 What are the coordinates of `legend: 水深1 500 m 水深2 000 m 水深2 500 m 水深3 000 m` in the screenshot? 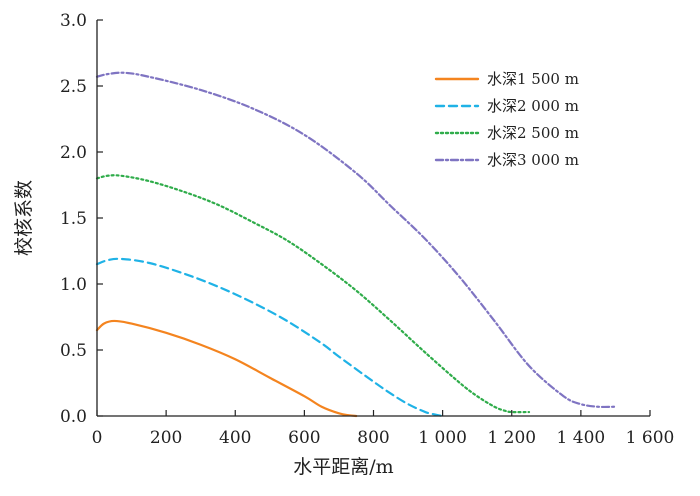 It's located at (506, 119).